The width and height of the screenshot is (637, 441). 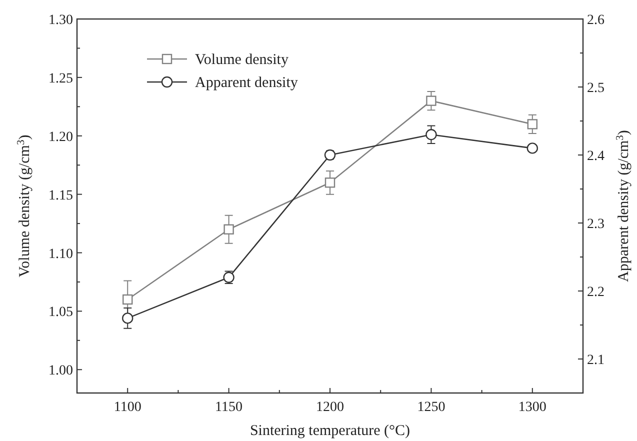 What do you see at coordinates (60, 20) in the screenshot?
I see `y-tick-label: 1.30` at bounding box center [60, 20].